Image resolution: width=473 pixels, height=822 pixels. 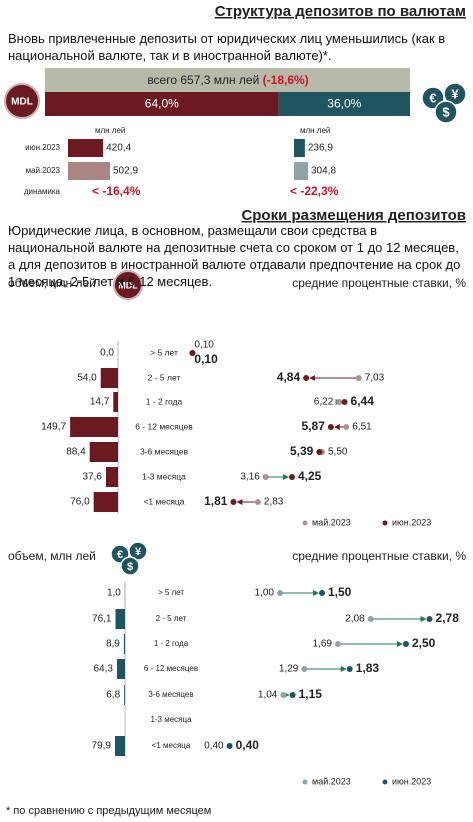 What do you see at coordinates (355, 619) in the screenshot?
I see `rate-may-label: 2,08` at bounding box center [355, 619].